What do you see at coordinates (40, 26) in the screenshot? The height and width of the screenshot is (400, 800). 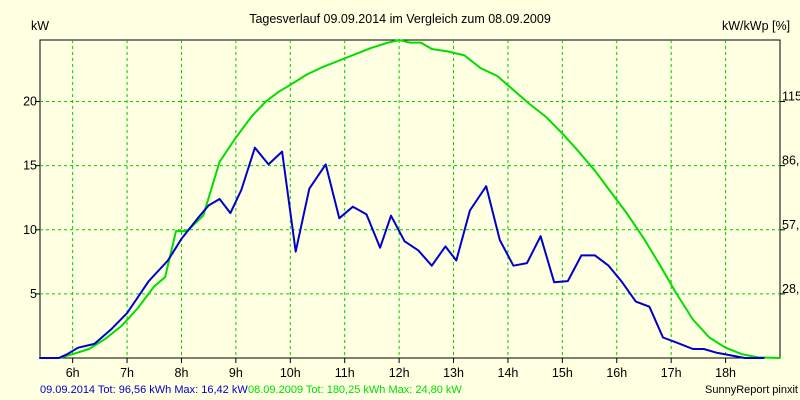 I see `y-axis-left-label: kW` at bounding box center [40, 26].